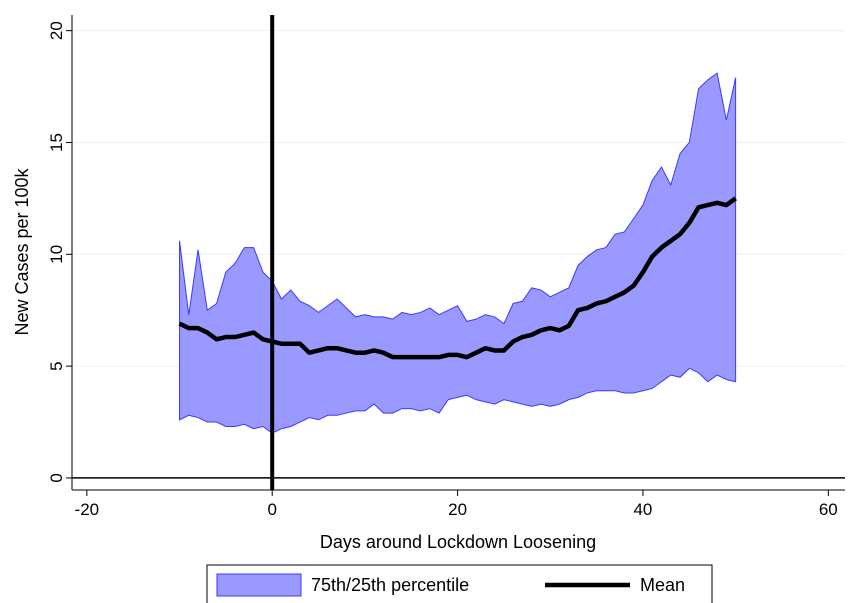 The height and width of the screenshot is (603, 850). What do you see at coordinates (56, 142) in the screenshot?
I see `y-tick-label: 15` at bounding box center [56, 142].